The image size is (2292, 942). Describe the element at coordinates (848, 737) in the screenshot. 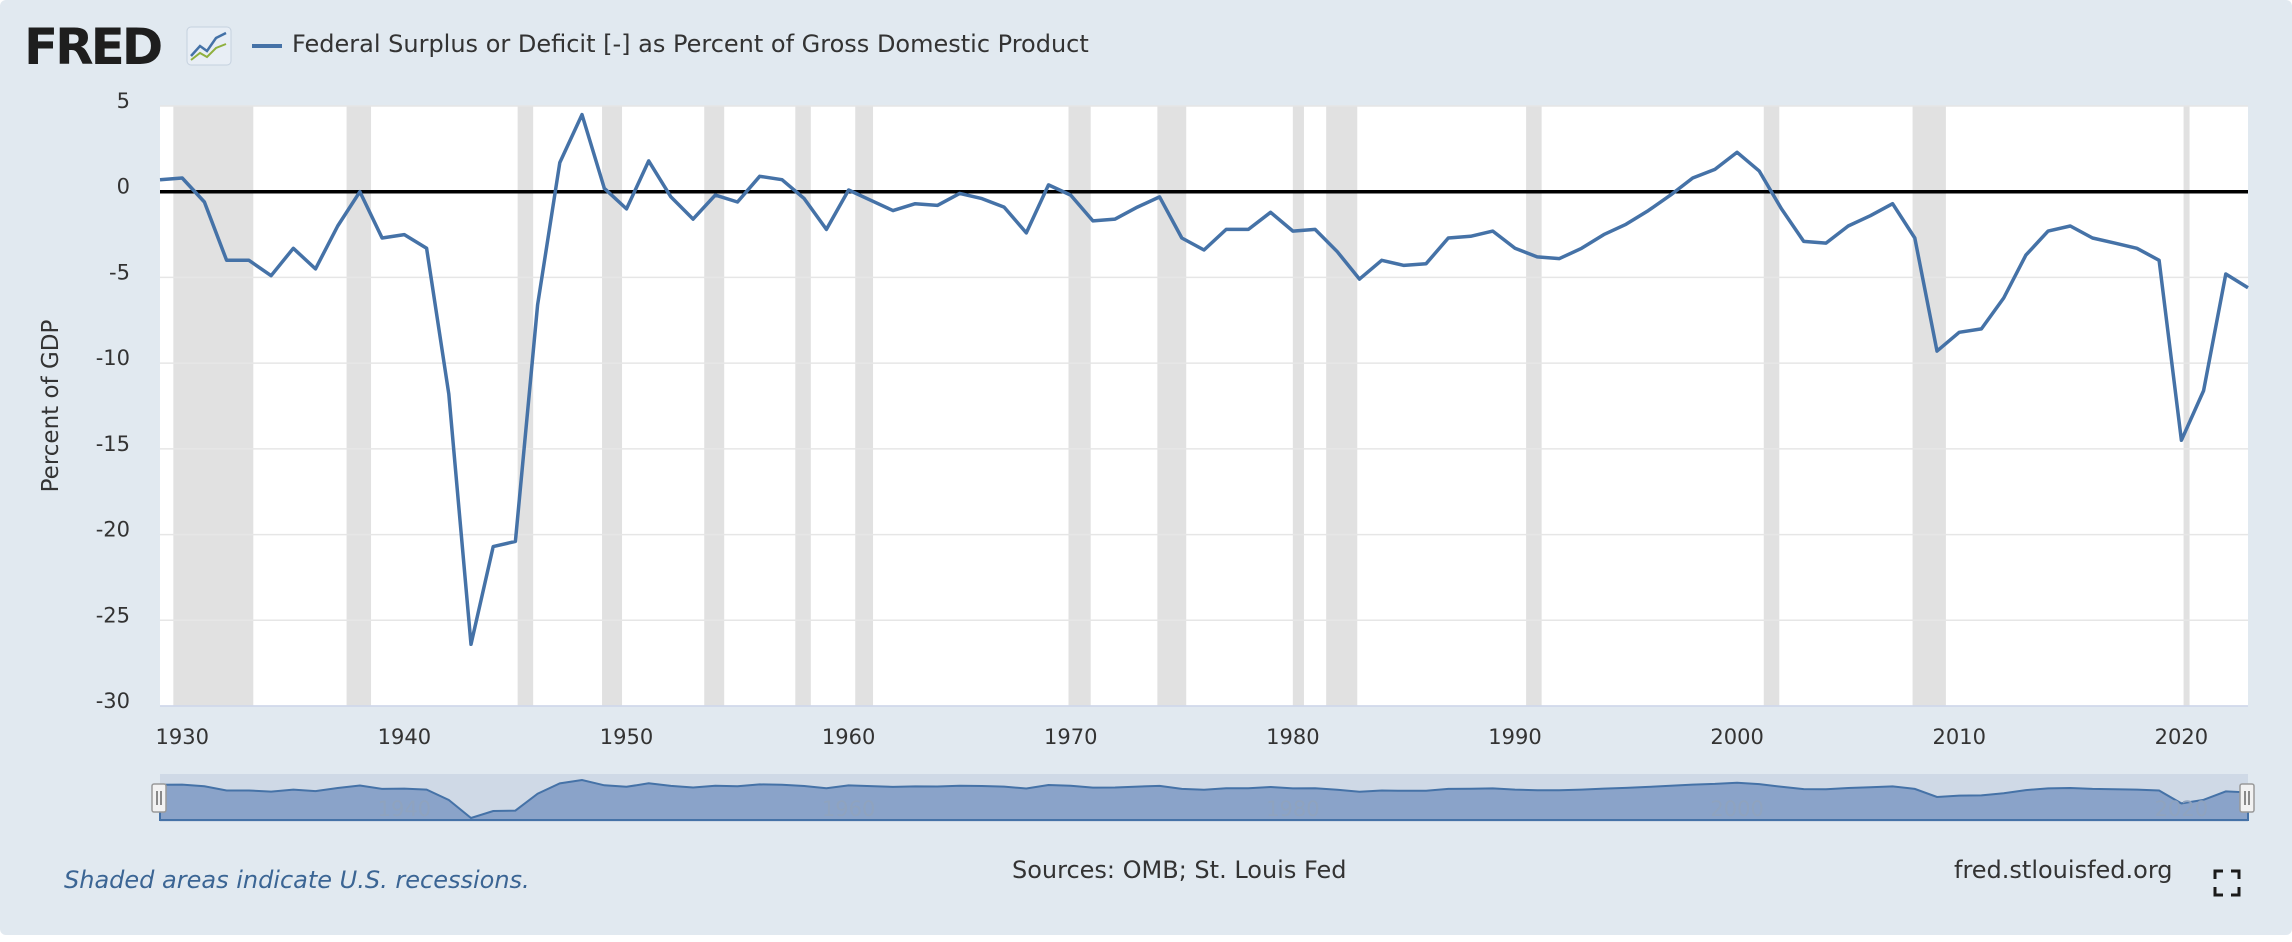

I see `x-tick-label: 1960` at that location.